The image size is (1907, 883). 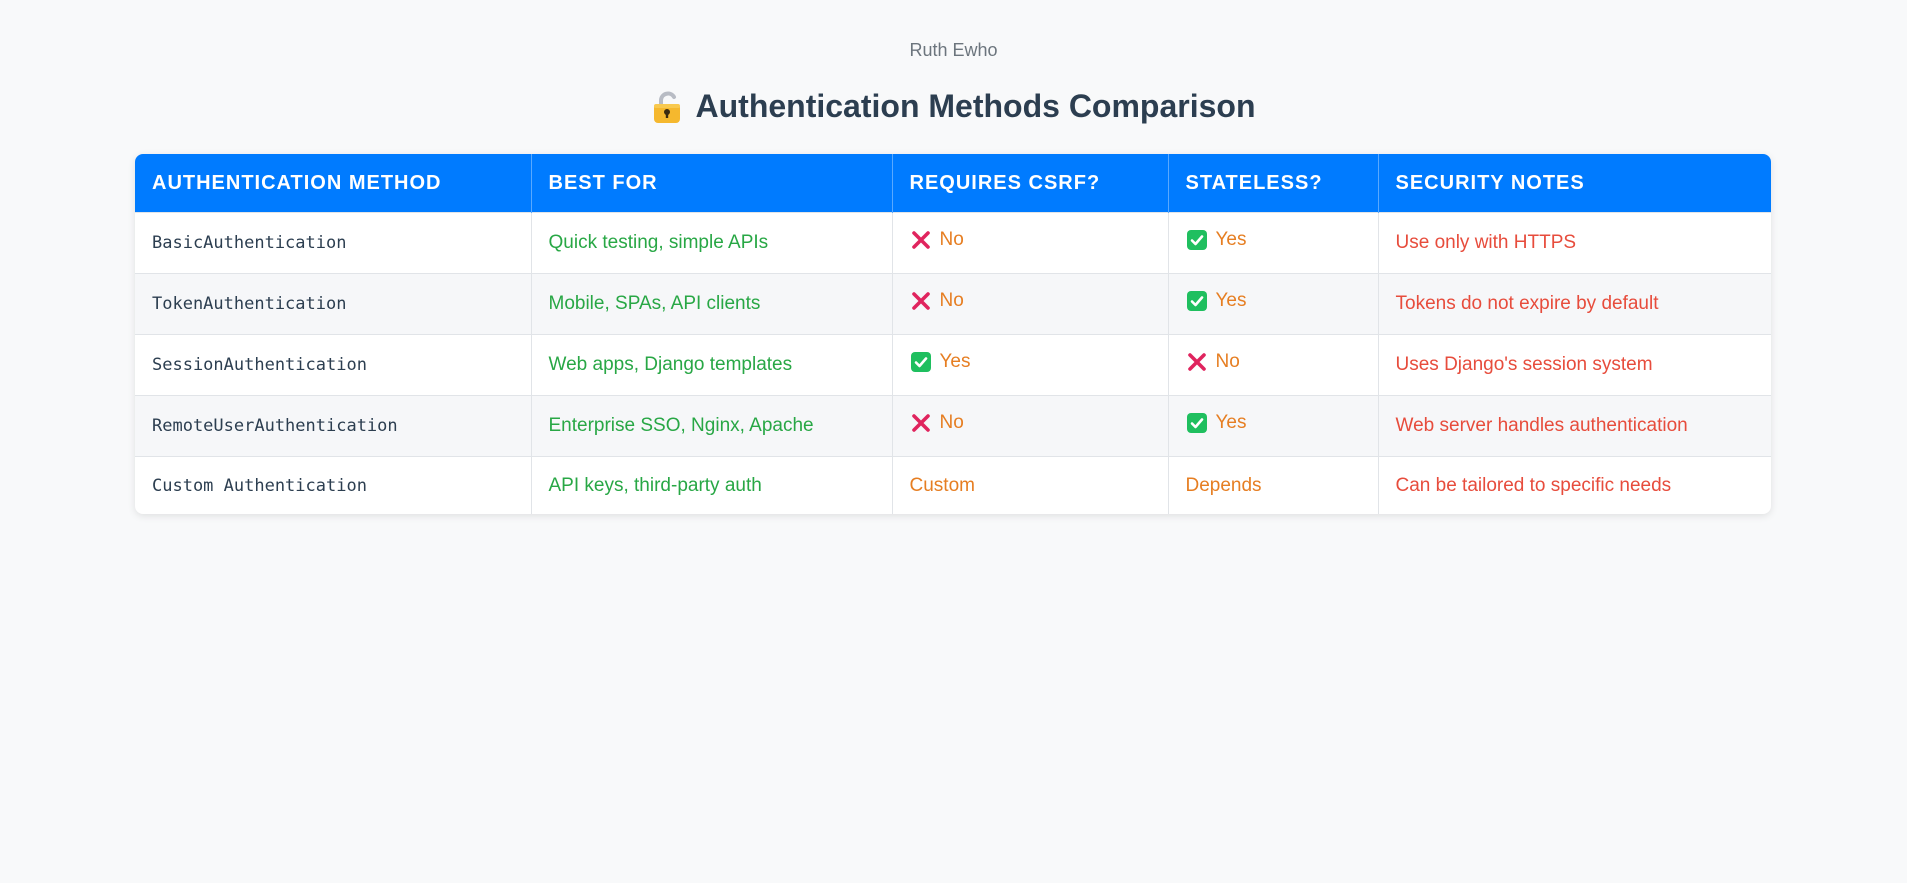 What do you see at coordinates (712, 183) in the screenshot?
I see `column-header-best-for: Best For` at bounding box center [712, 183].